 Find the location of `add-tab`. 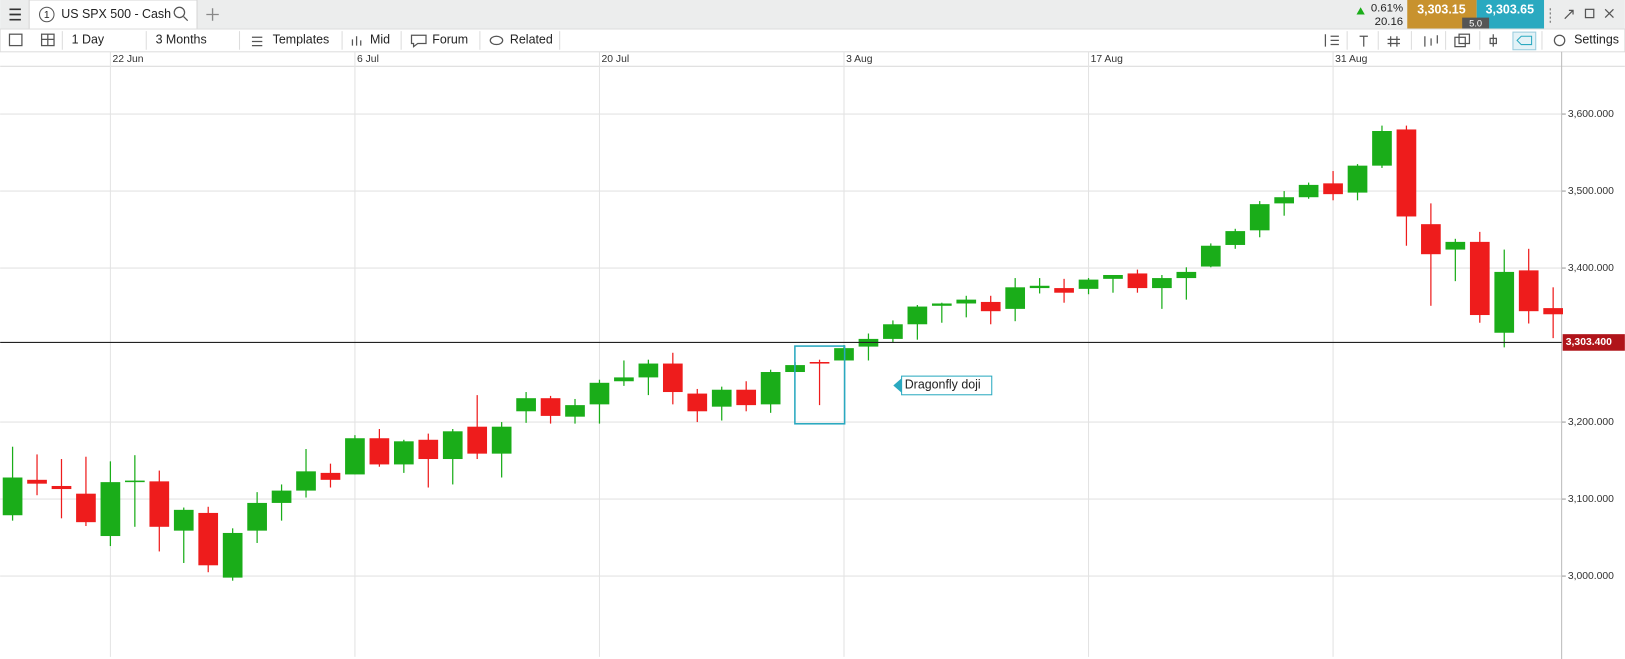

add-tab is located at coordinates (212, 14).